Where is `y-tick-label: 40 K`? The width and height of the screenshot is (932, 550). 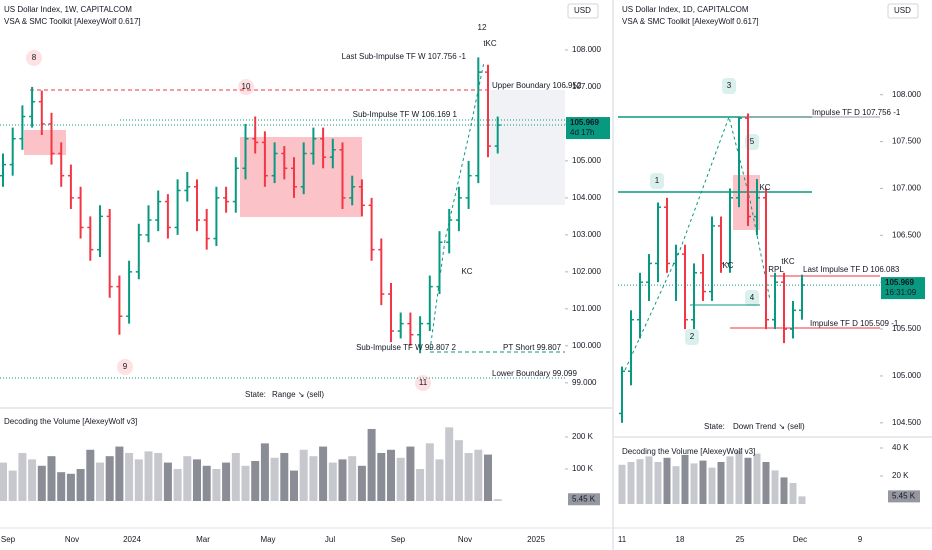 y-tick-label: 40 K is located at coordinates (900, 447).